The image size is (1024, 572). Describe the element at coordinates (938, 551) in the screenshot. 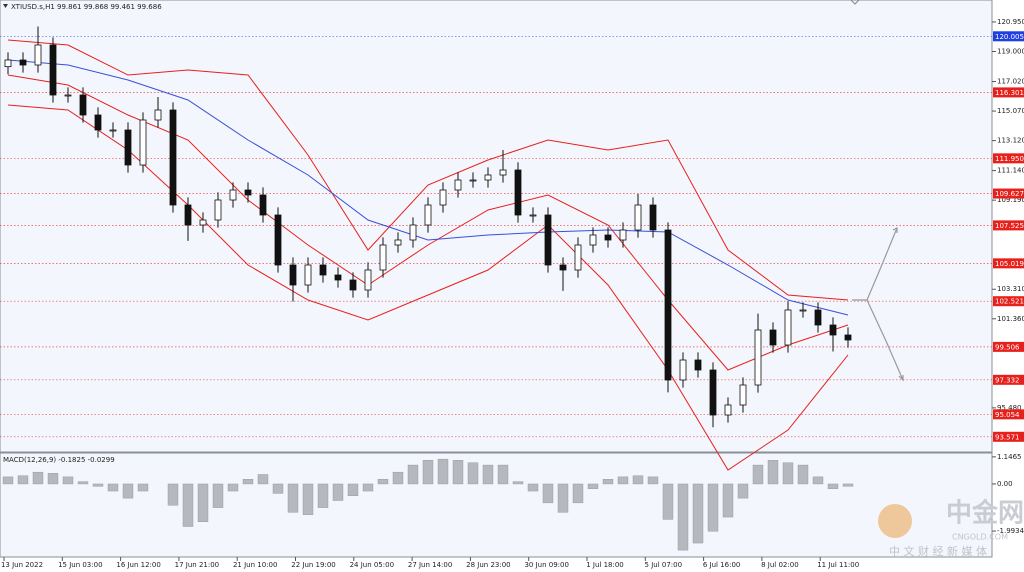

I see `watermark-slogan: 中 文 财 经 新 媒 体` at that location.